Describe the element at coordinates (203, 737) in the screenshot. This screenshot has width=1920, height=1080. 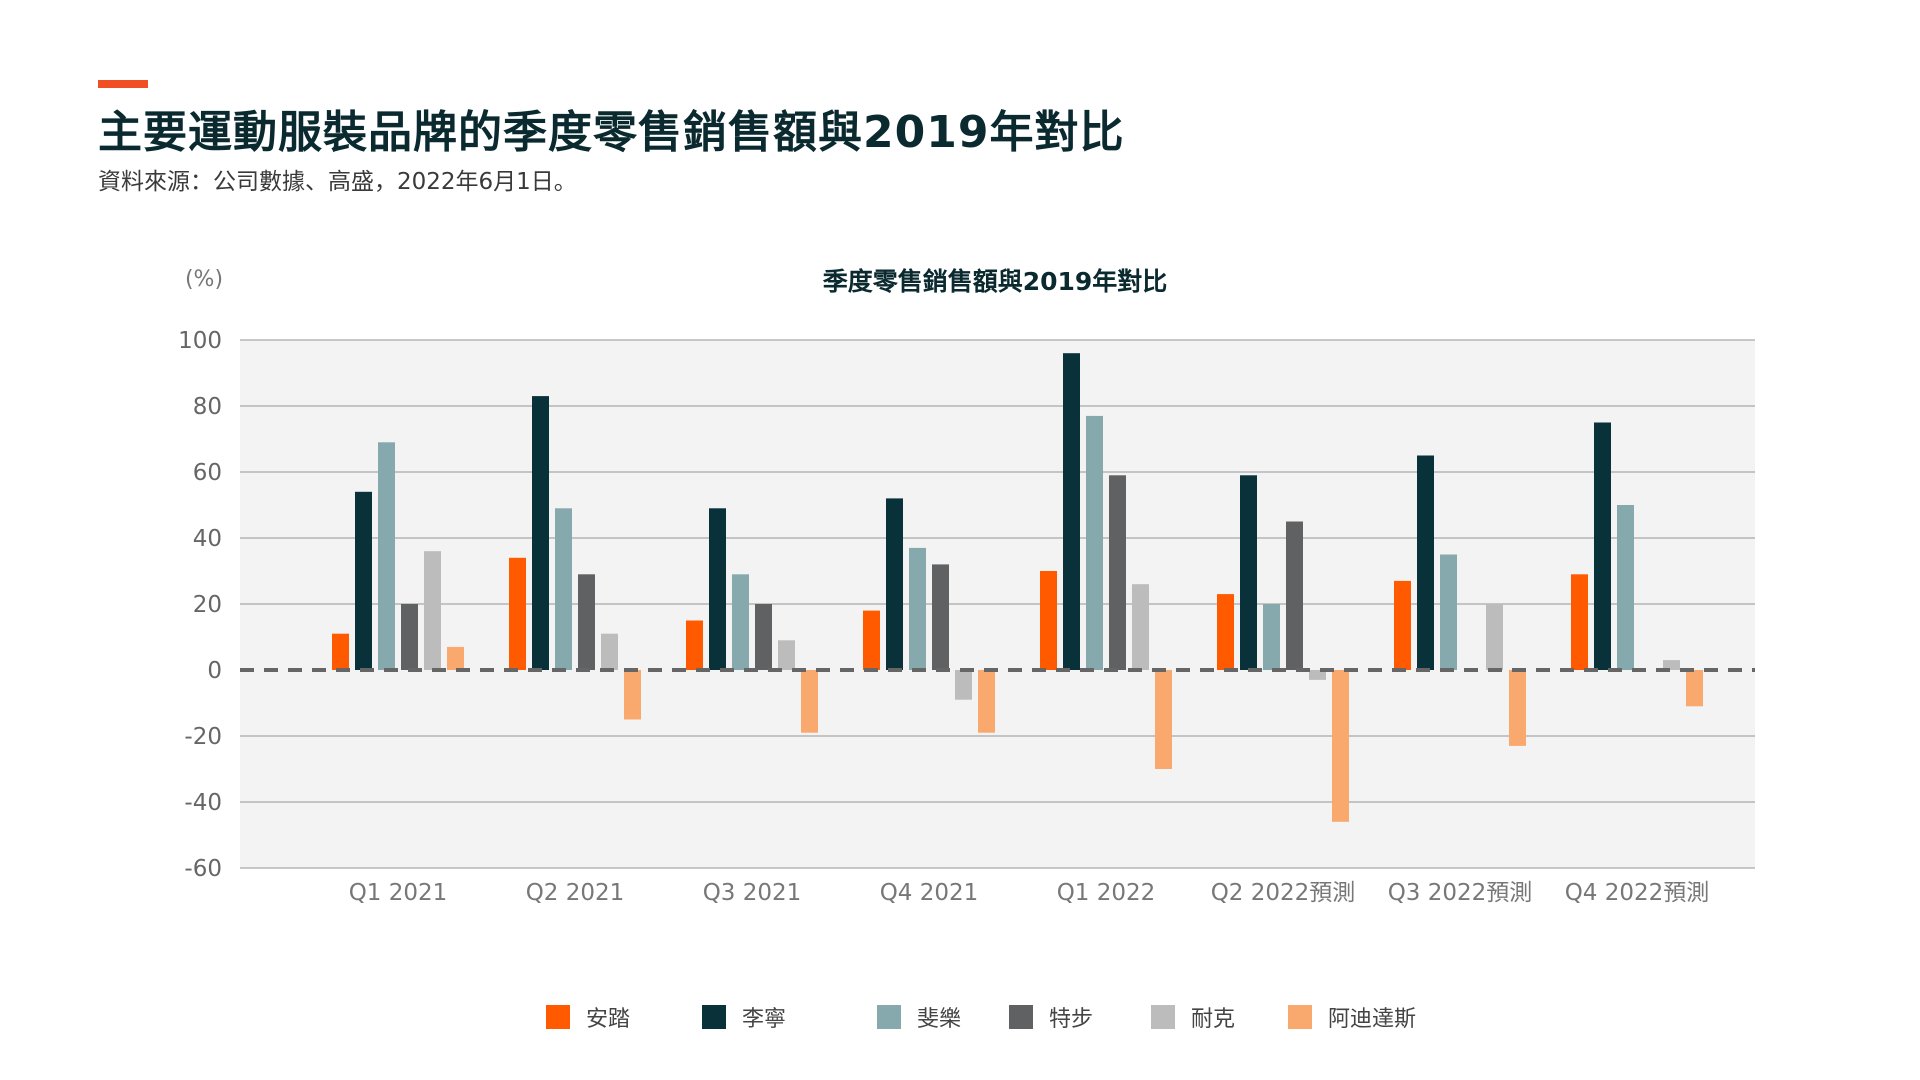
I see `y-tick-label: -20` at that location.